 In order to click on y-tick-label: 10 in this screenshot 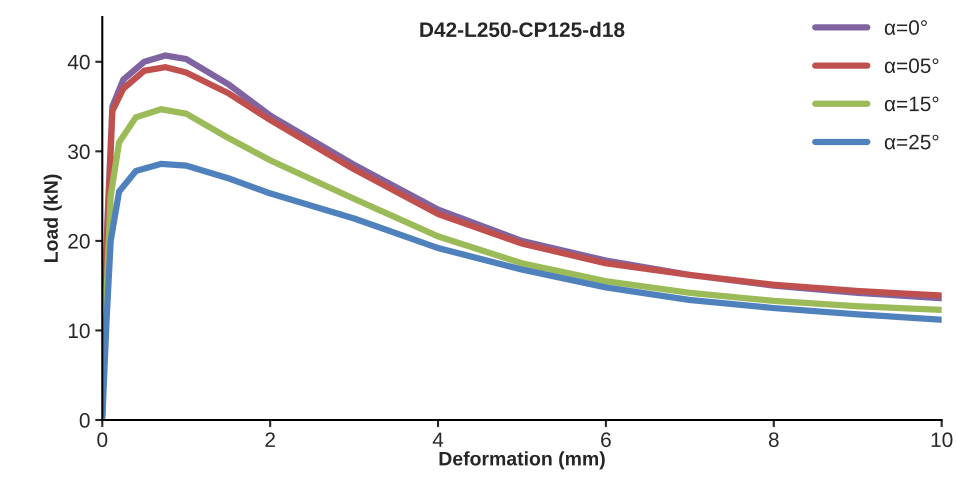, I will do `click(79, 330)`.